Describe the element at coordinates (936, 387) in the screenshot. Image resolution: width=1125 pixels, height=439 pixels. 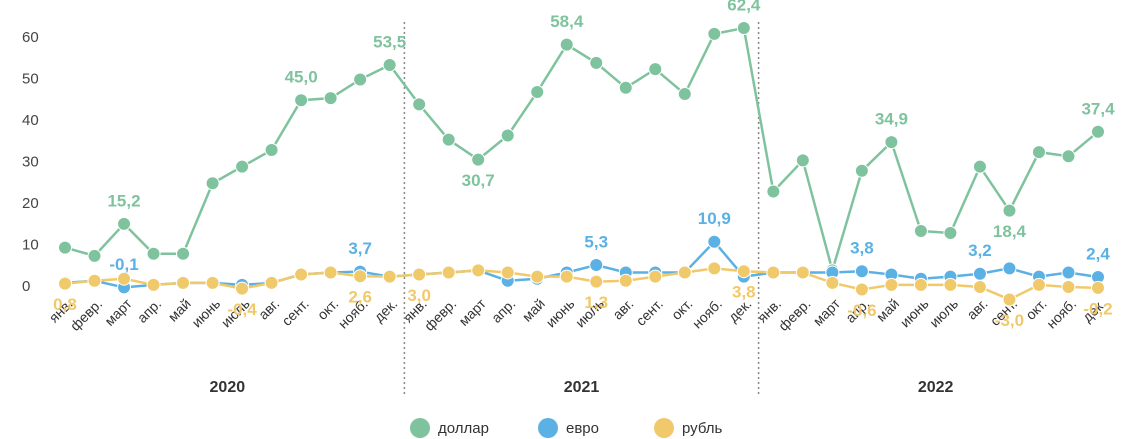
I see `year-label: 2022` at that location.